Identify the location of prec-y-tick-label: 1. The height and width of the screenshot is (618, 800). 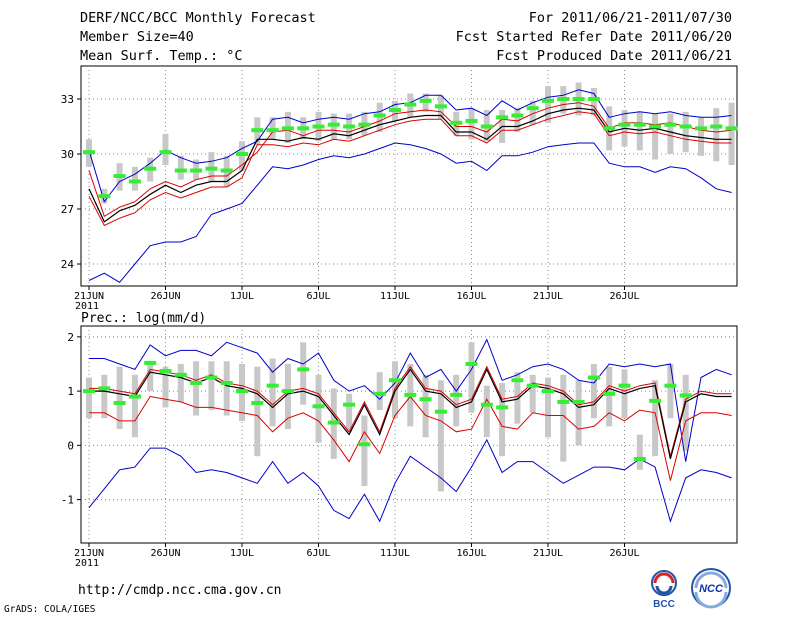
(70, 391).